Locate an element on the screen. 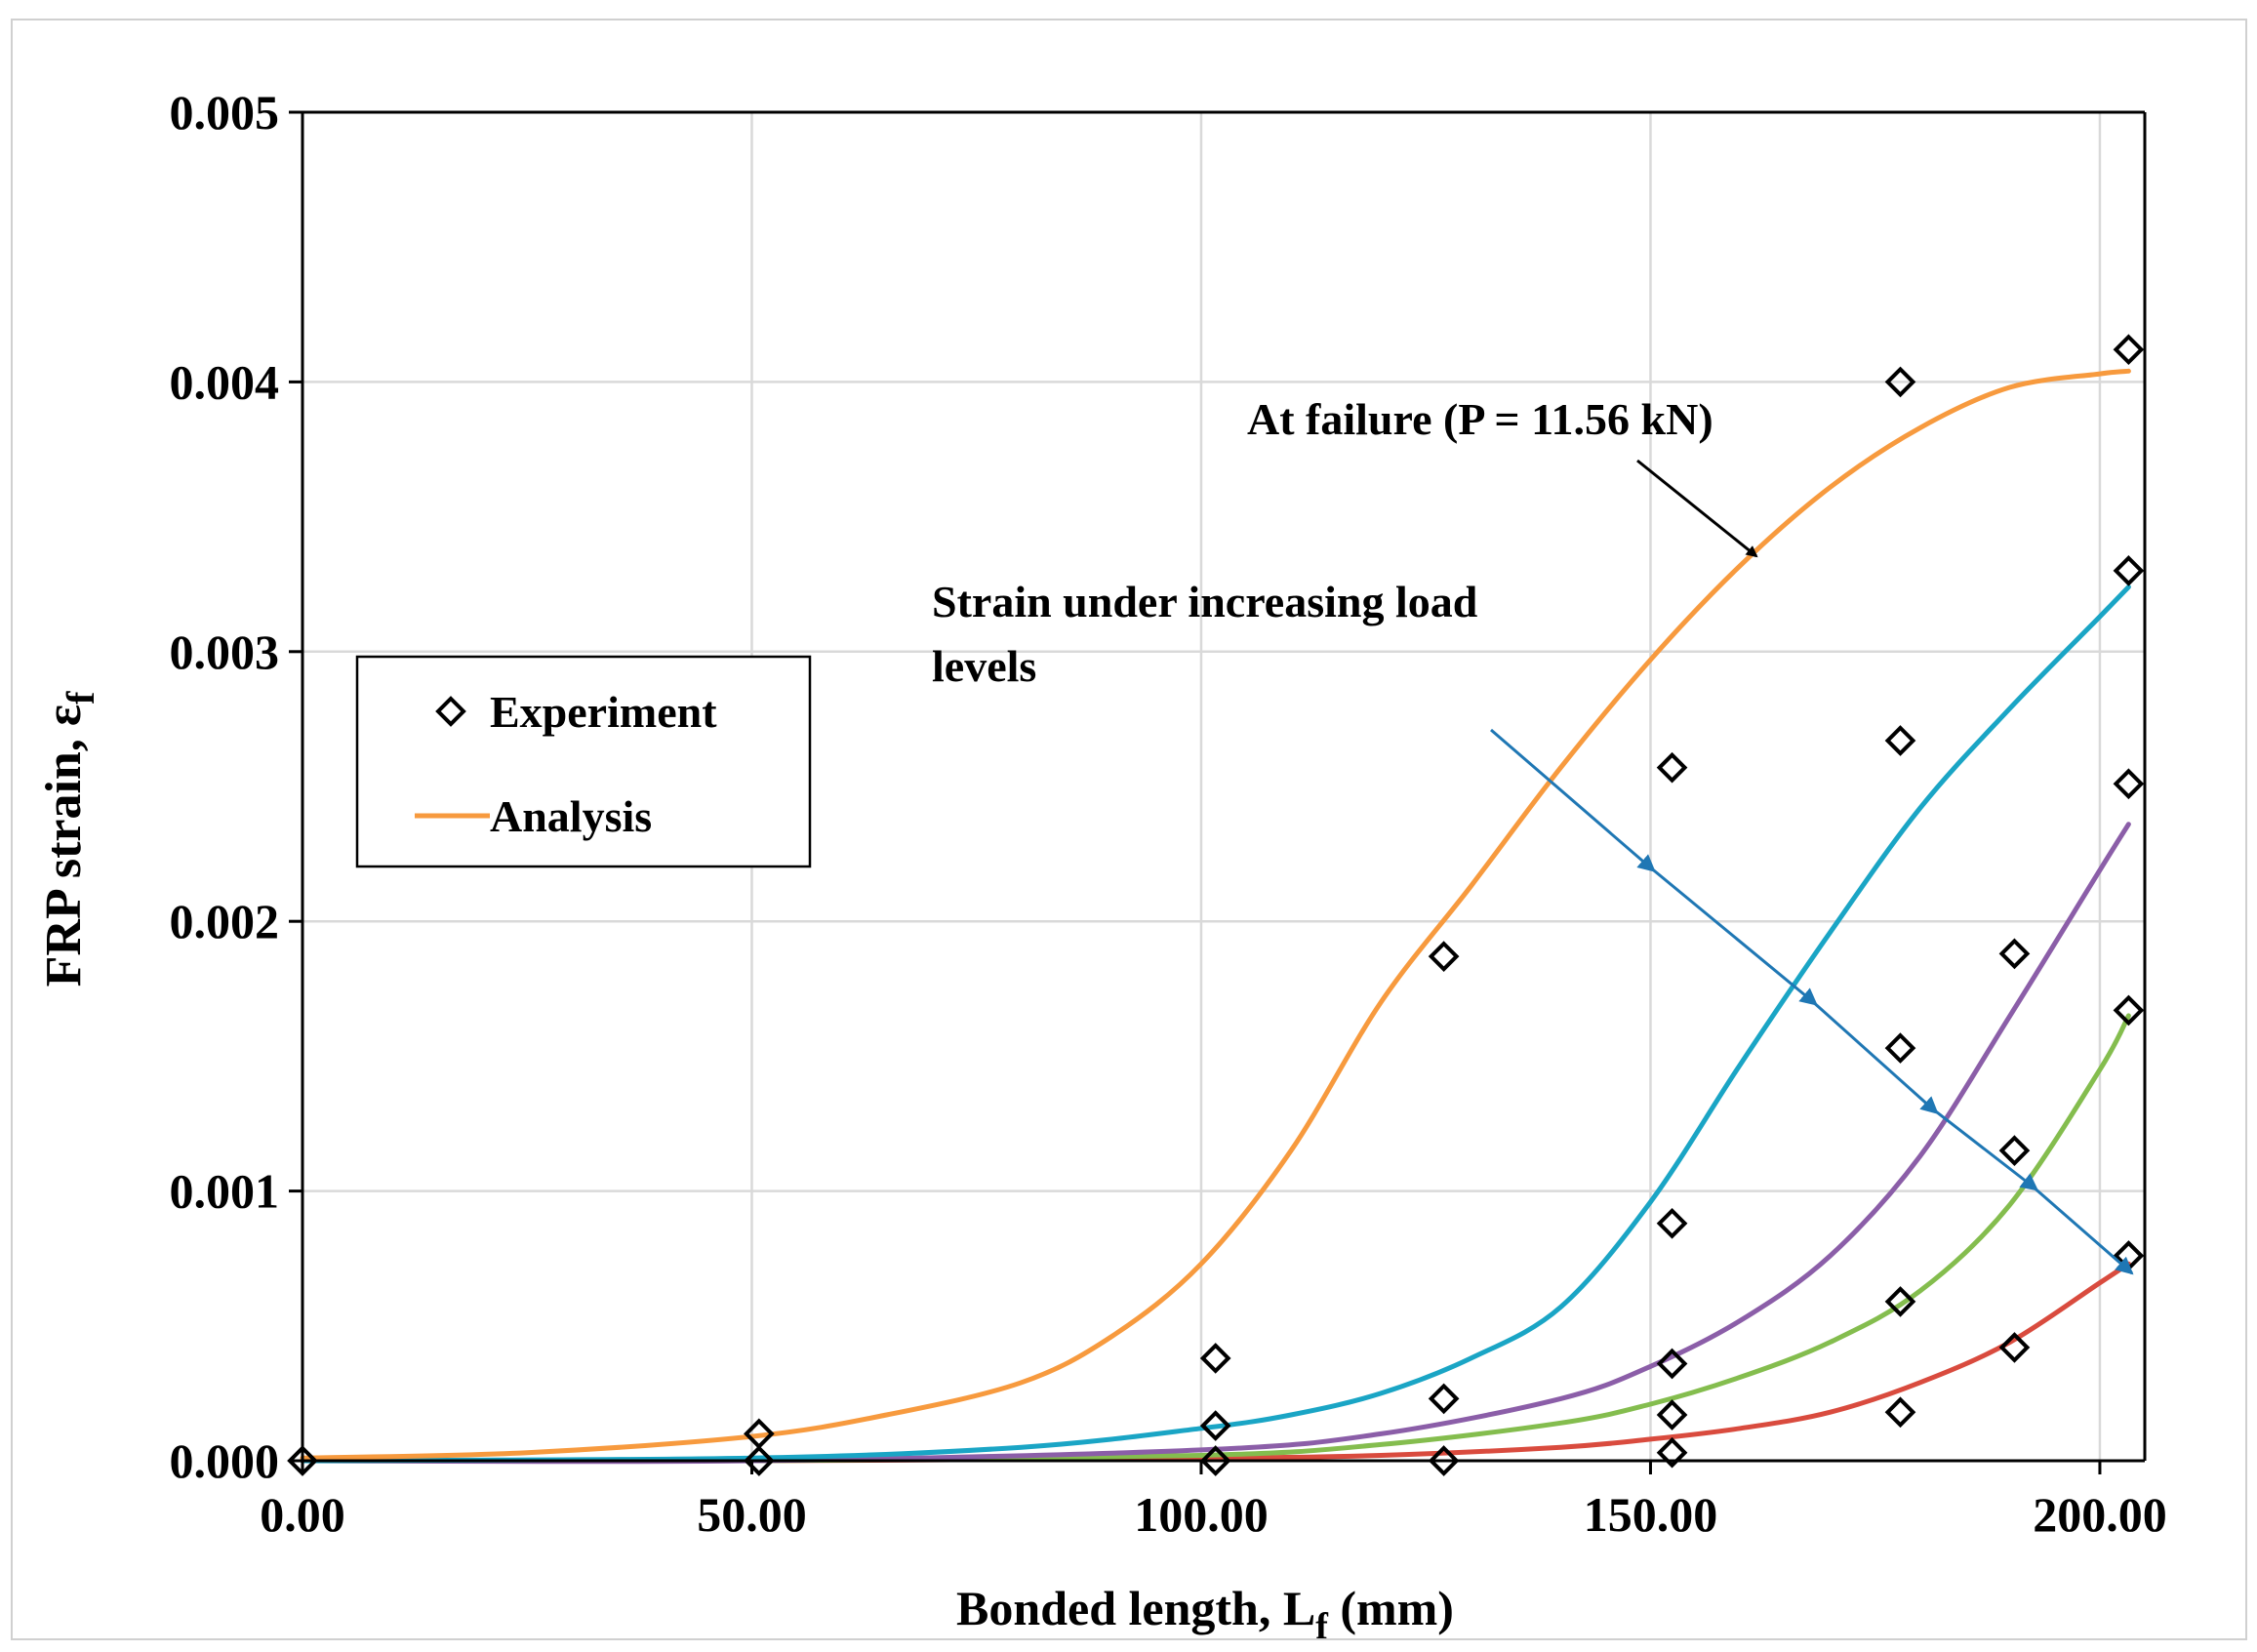  annotation-at-failure-arrow is located at coordinates (1697, 509).